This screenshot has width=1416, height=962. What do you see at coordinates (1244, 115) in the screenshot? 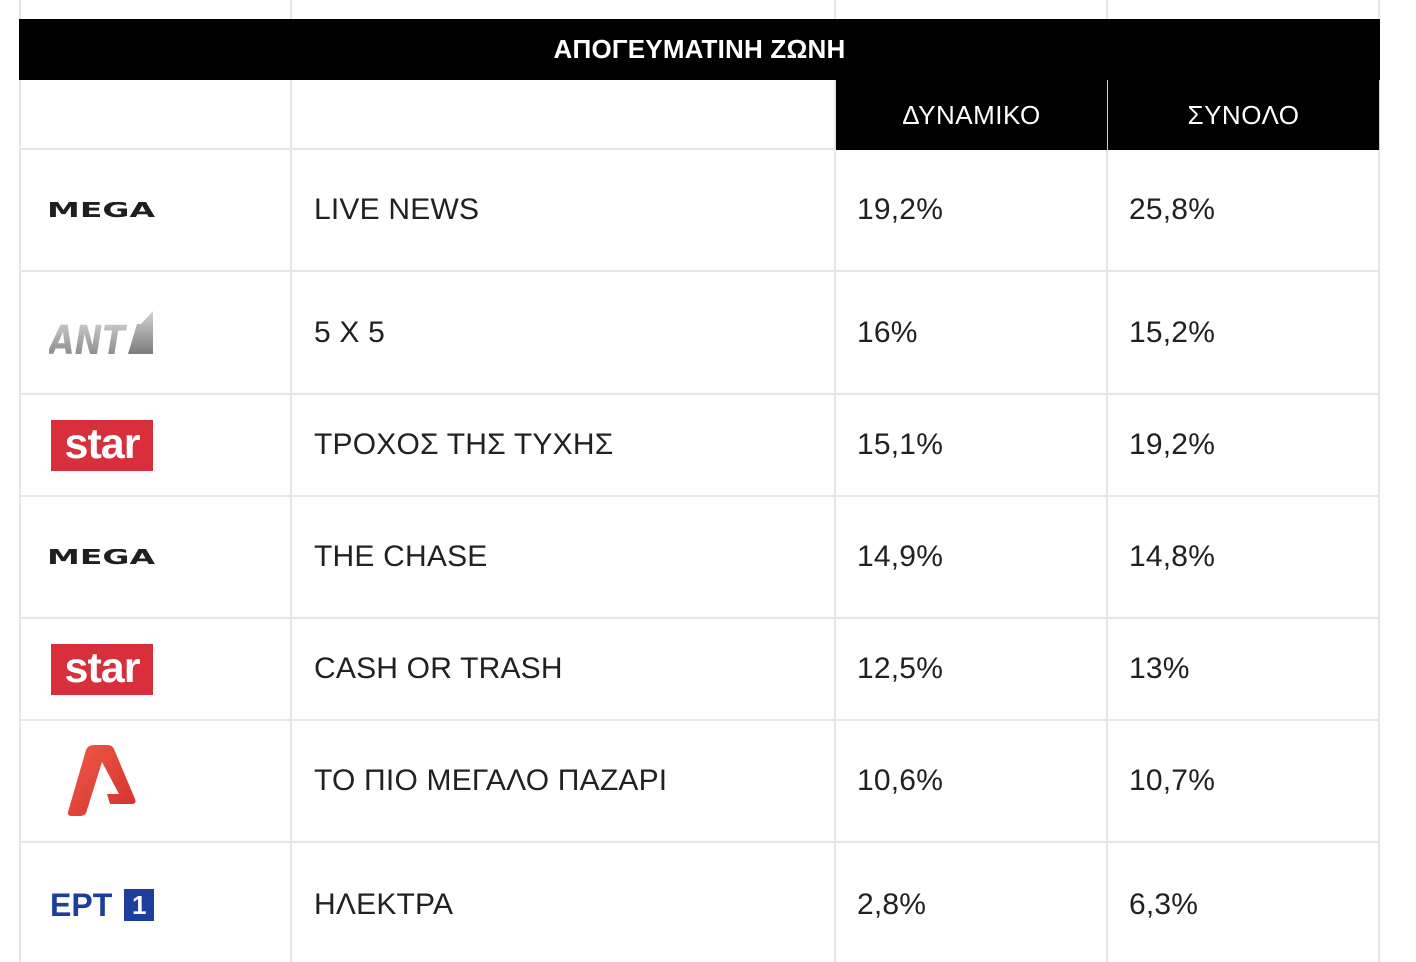
I see `column-header-synolo: ΣΥΝΟΛΟ` at bounding box center [1244, 115].